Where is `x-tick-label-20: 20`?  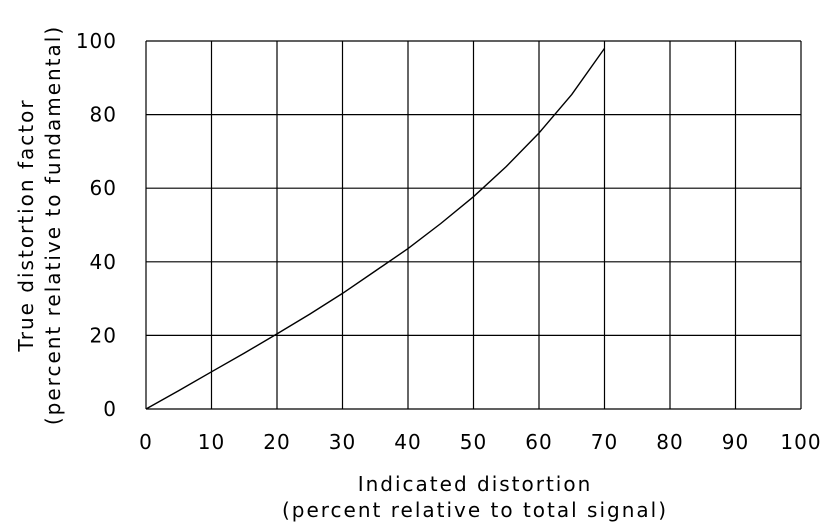
x-tick-label-20: 20 is located at coordinates (276, 442).